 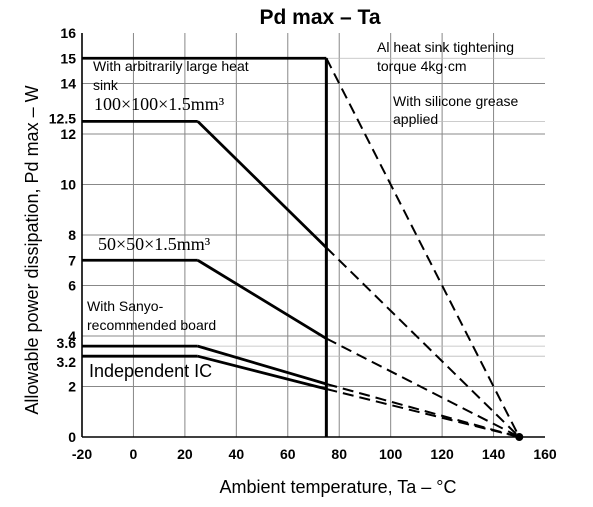 I want to click on label-sanyo-line1: With Sanyo-, so click(x=125, y=306).